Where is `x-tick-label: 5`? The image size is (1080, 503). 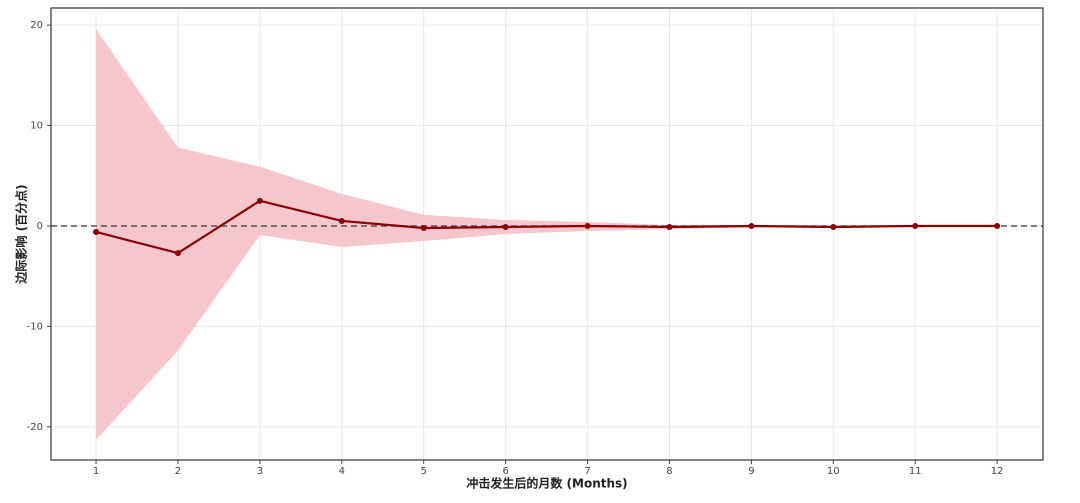
x-tick-label: 5 is located at coordinates (424, 471).